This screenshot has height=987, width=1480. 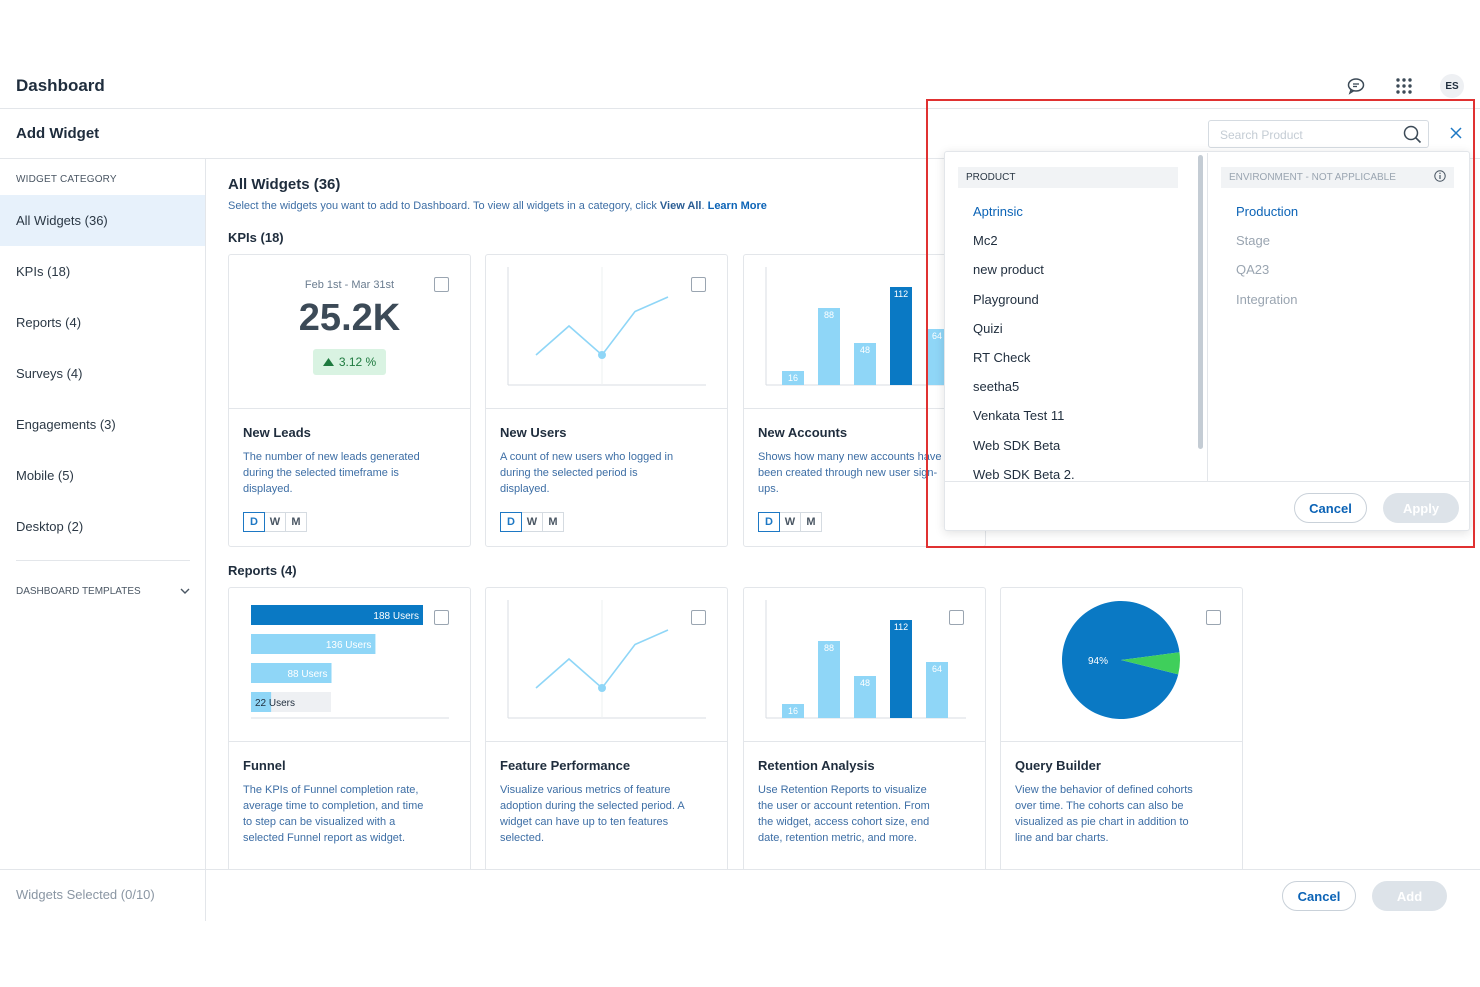 What do you see at coordinates (1330, 508) in the screenshot?
I see `dropdown-cancel-button: Cancel` at bounding box center [1330, 508].